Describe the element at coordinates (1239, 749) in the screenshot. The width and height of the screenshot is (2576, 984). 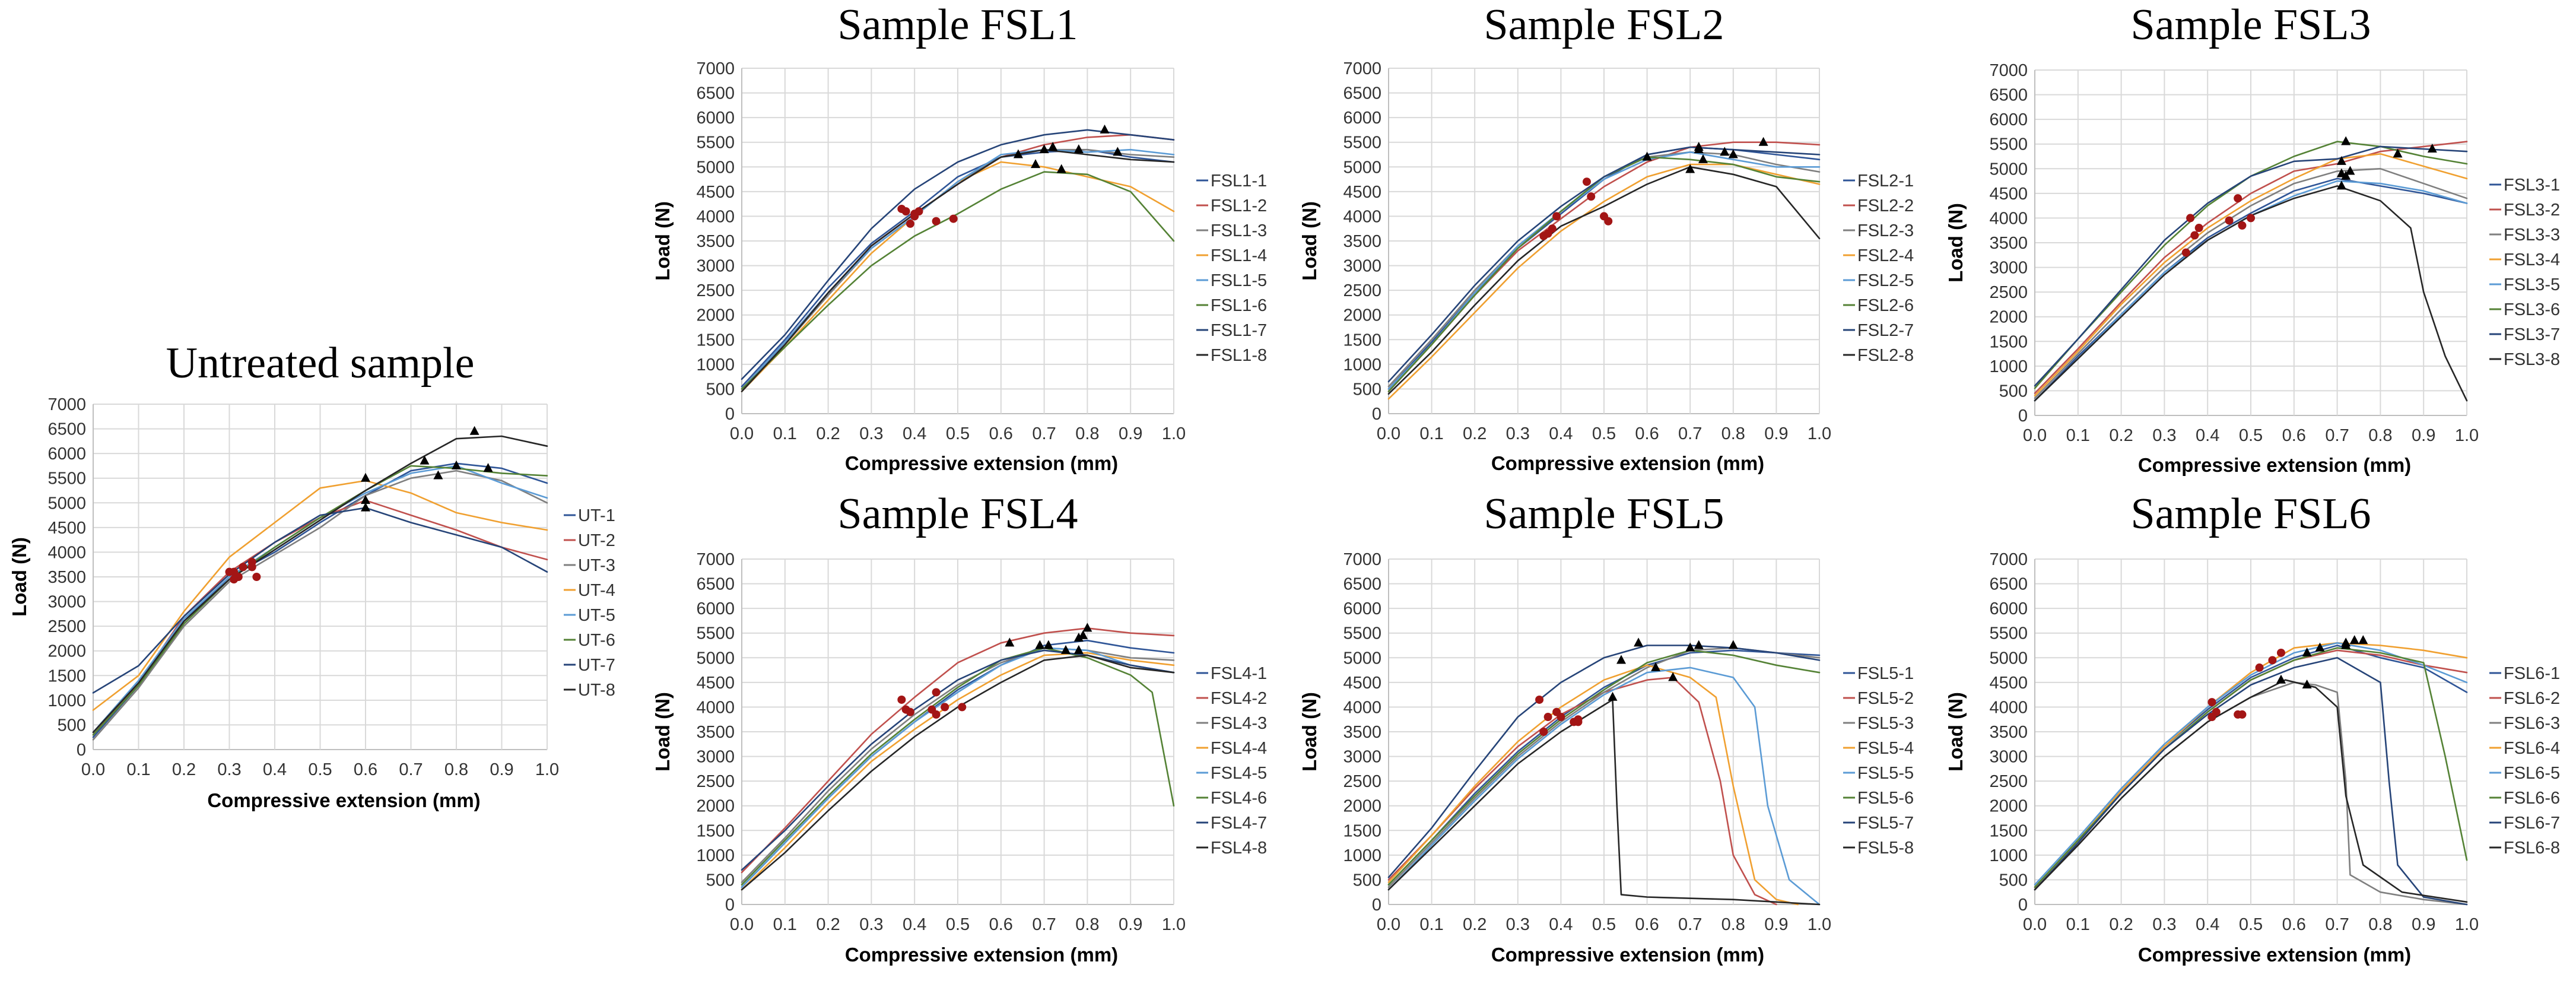
I see `legend-label: FSL4-4` at that location.